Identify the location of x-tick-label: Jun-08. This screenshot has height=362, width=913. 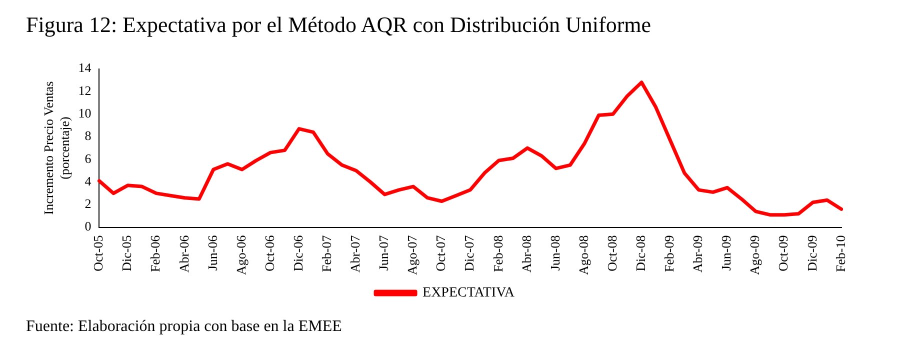
(554, 253).